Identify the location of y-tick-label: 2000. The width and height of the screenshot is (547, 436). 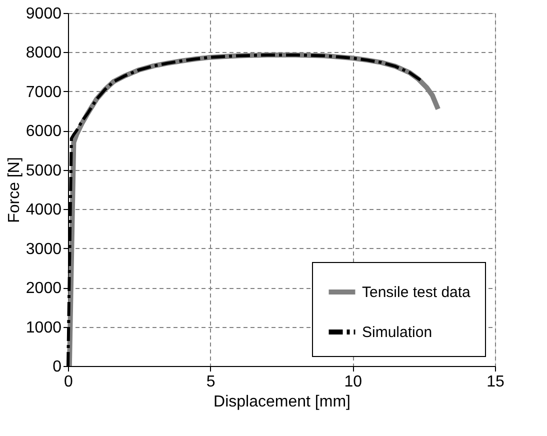
(44, 289).